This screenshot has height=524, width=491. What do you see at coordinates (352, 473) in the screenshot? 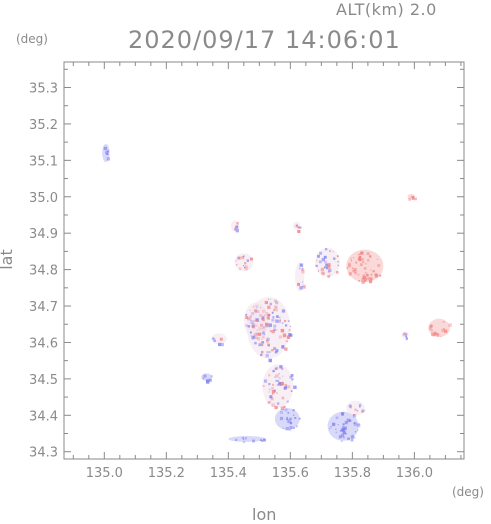
I see `x-tick-label: 135.8` at bounding box center [352, 473].